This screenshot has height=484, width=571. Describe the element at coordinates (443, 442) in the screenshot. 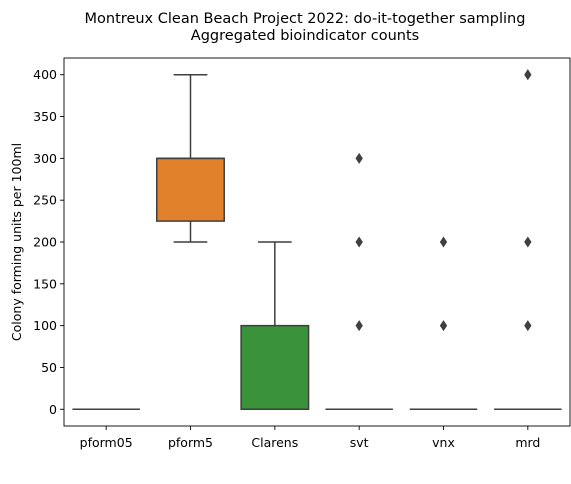

I see `x-tick-label: vnx` at that location.